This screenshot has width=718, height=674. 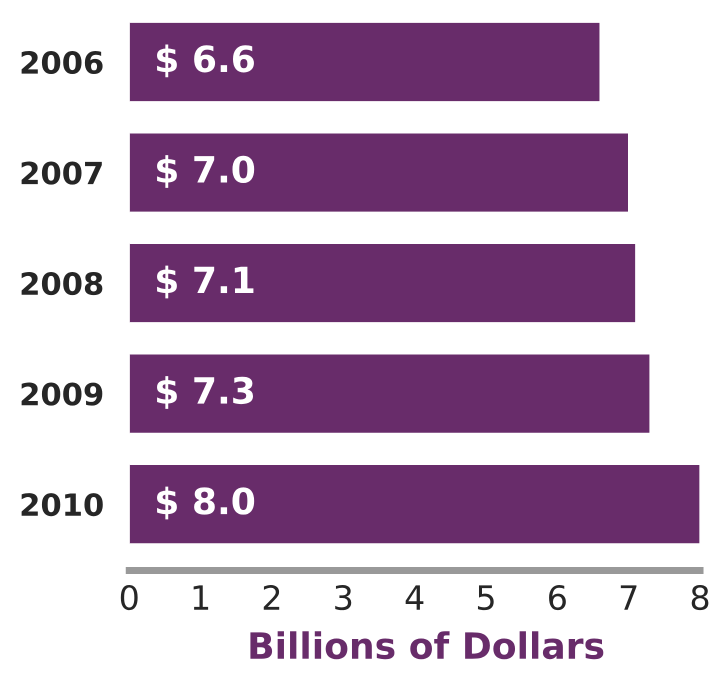 What do you see at coordinates (129, 597) in the screenshot?
I see `x-tick-label: 0` at bounding box center [129, 597].